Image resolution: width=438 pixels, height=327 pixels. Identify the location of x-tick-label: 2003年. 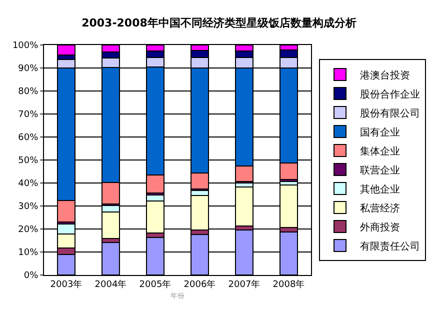
(66, 284).